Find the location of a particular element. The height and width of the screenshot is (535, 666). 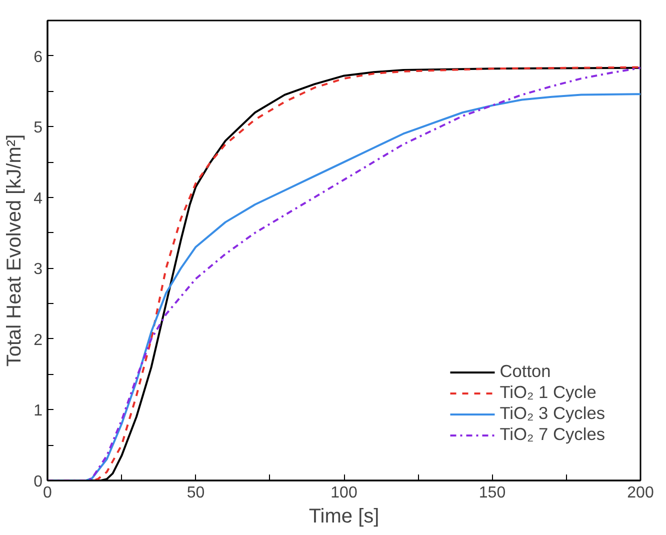

legend-label: TiO₂ 7 Cycles is located at coordinates (552, 434).